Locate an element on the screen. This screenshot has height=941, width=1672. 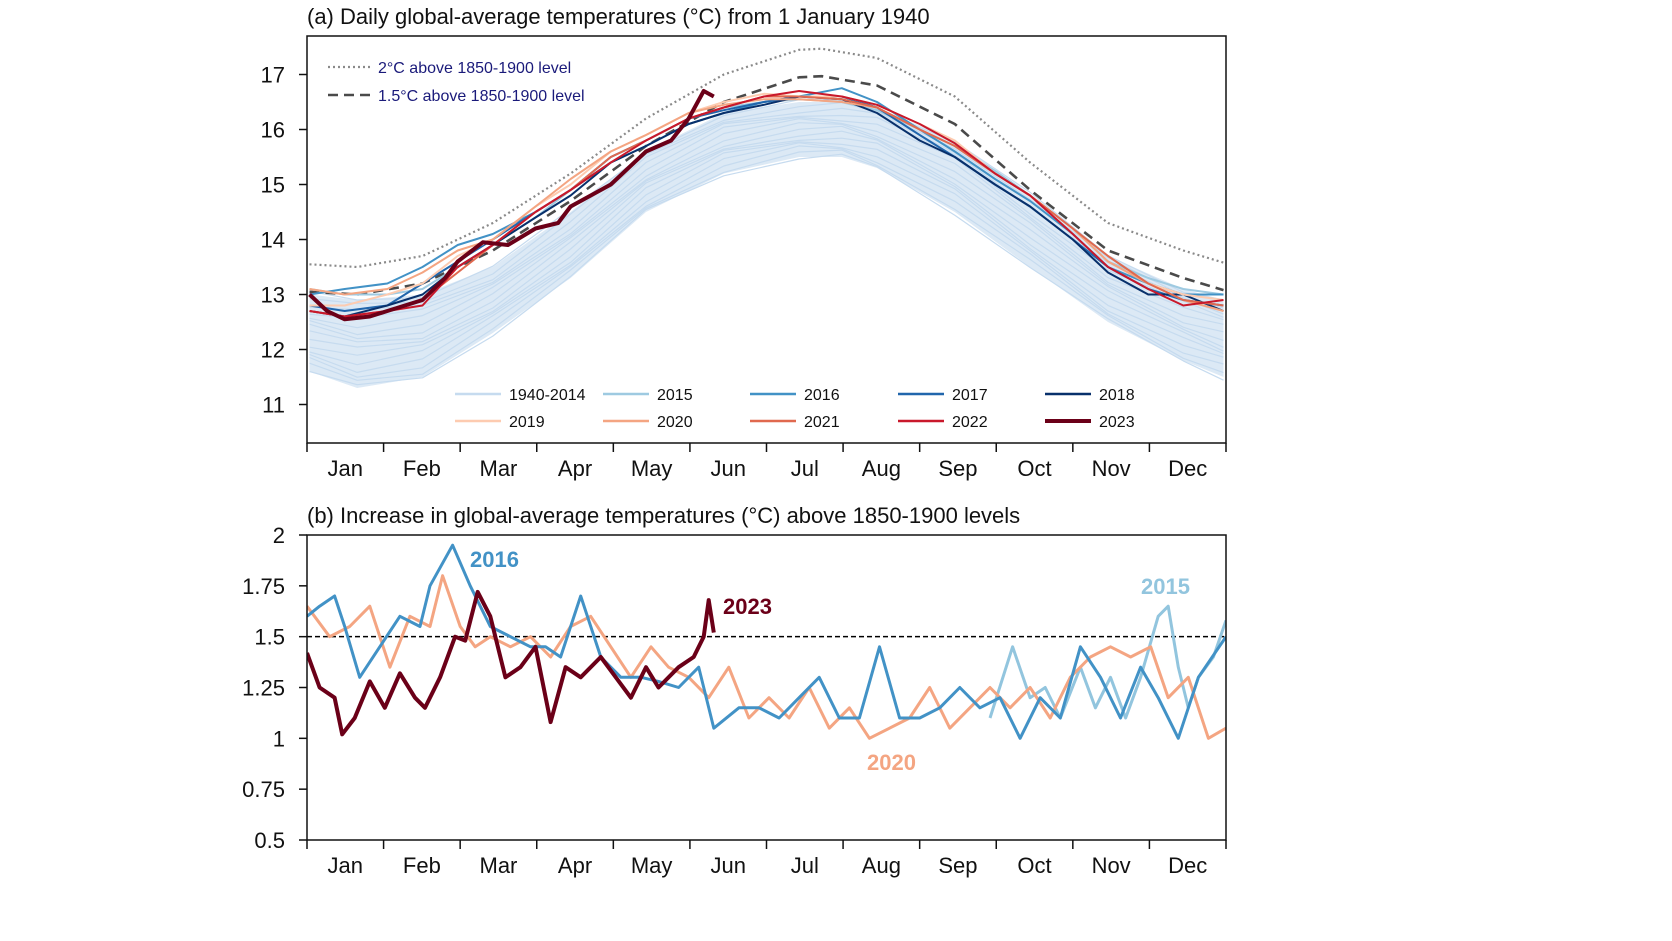
legend-label-threshold: 2°C above 1850-1900 level is located at coordinates (474, 68).